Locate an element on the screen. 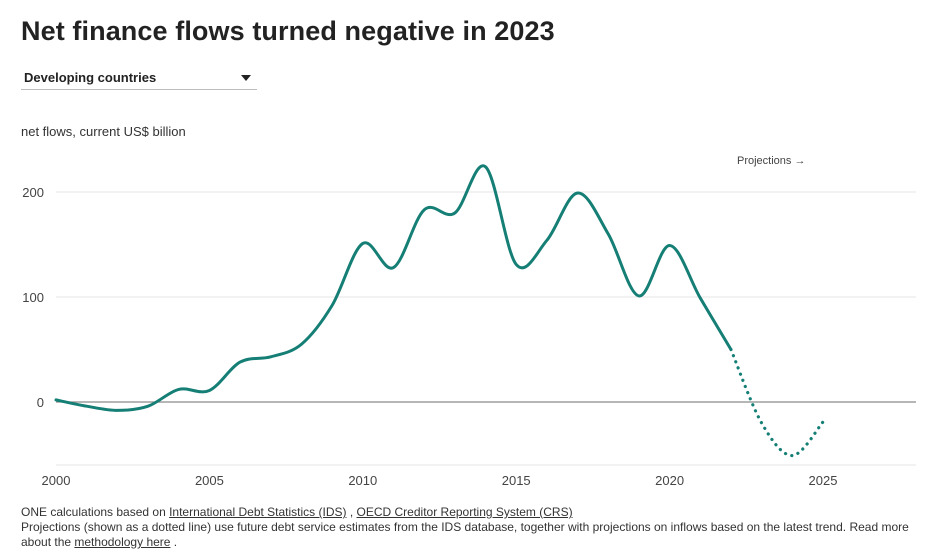 The width and height of the screenshot is (940, 560). dropdown-selected-value: Developing countries is located at coordinates (90, 77).